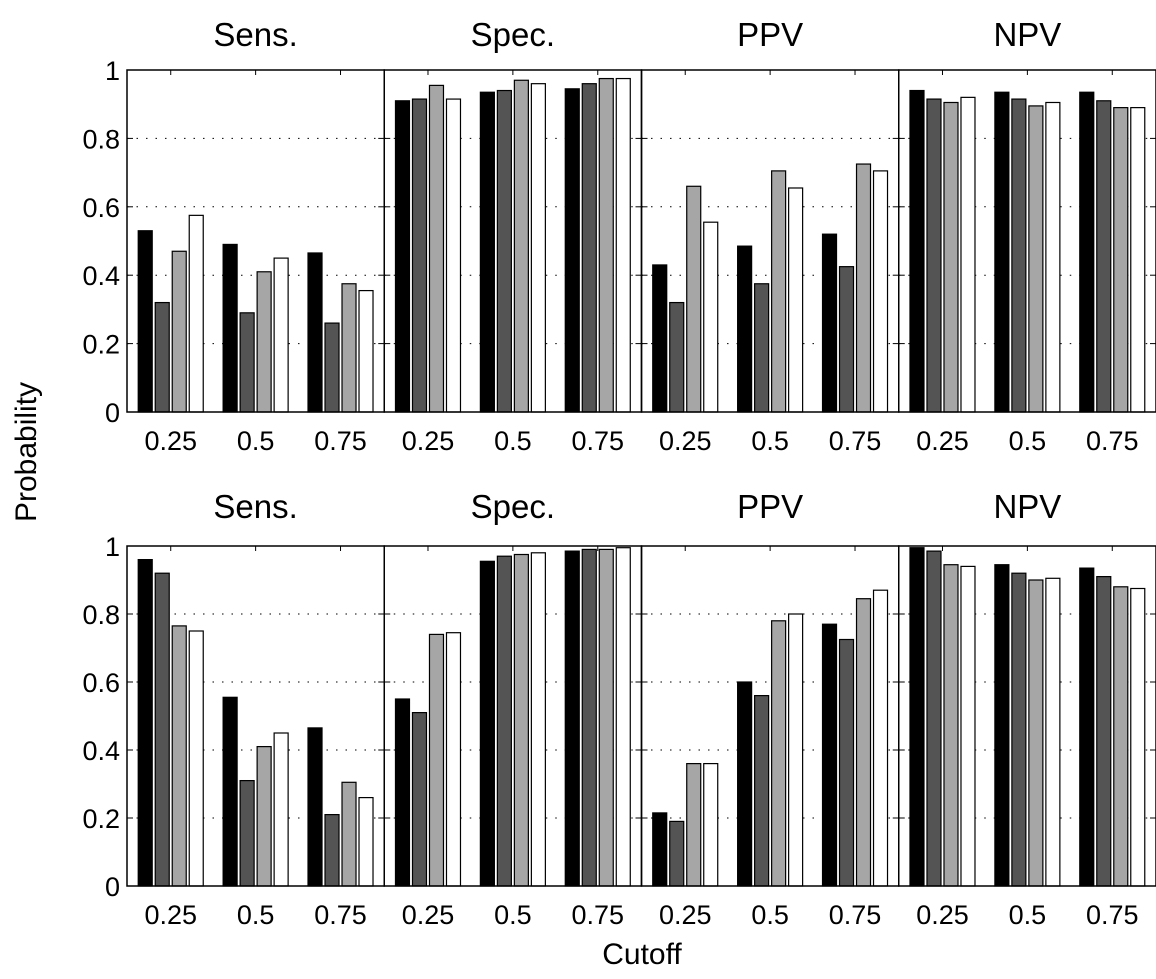  What do you see at coordinates (101, 615) in the screenshot?
I see `y-tick-label: 0.8` at bounding box center [101, 615].